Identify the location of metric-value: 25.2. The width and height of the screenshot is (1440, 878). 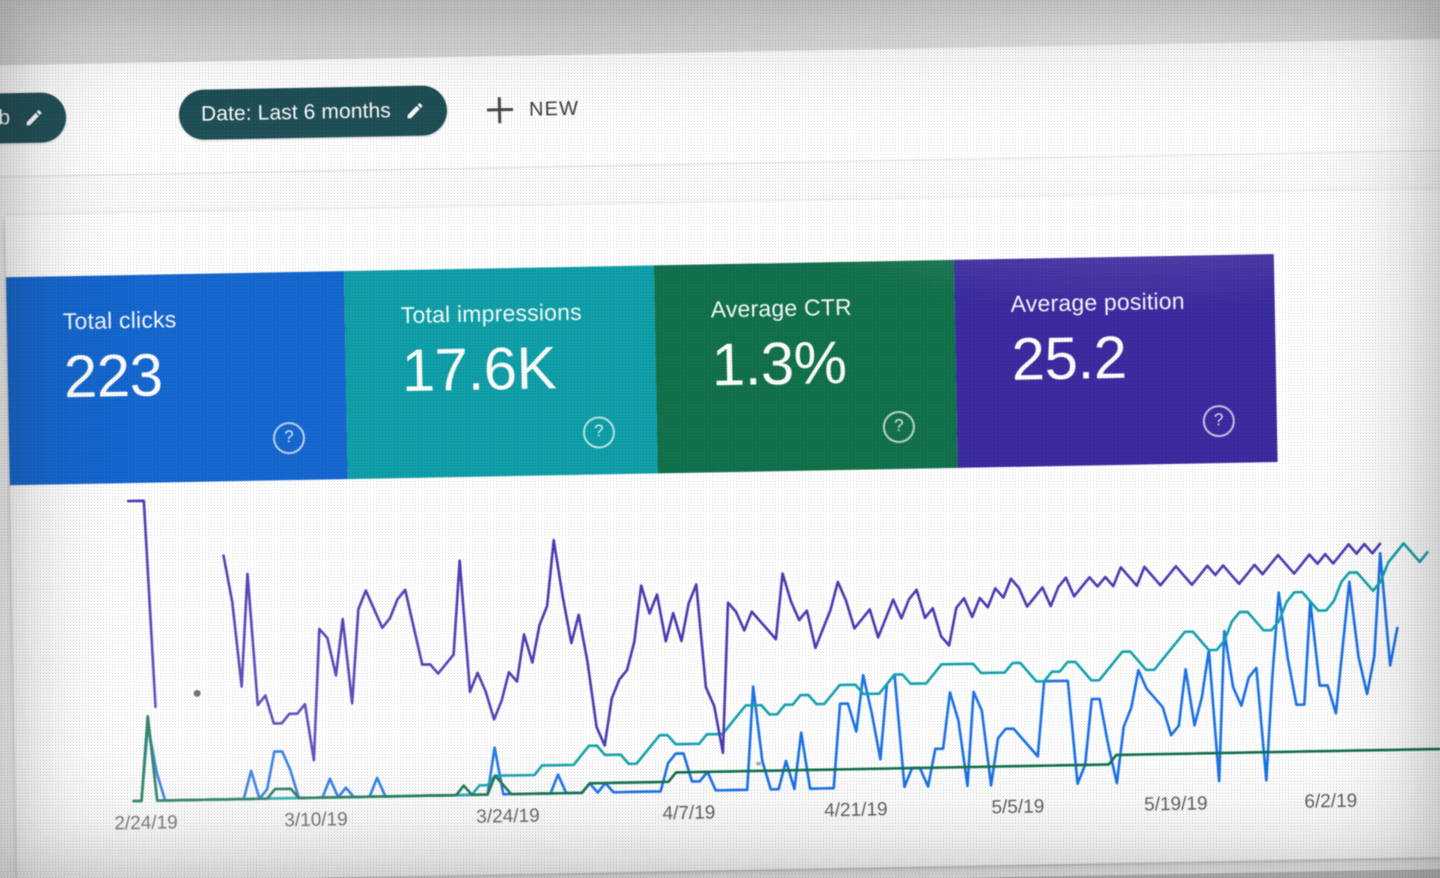
(1069, 358).